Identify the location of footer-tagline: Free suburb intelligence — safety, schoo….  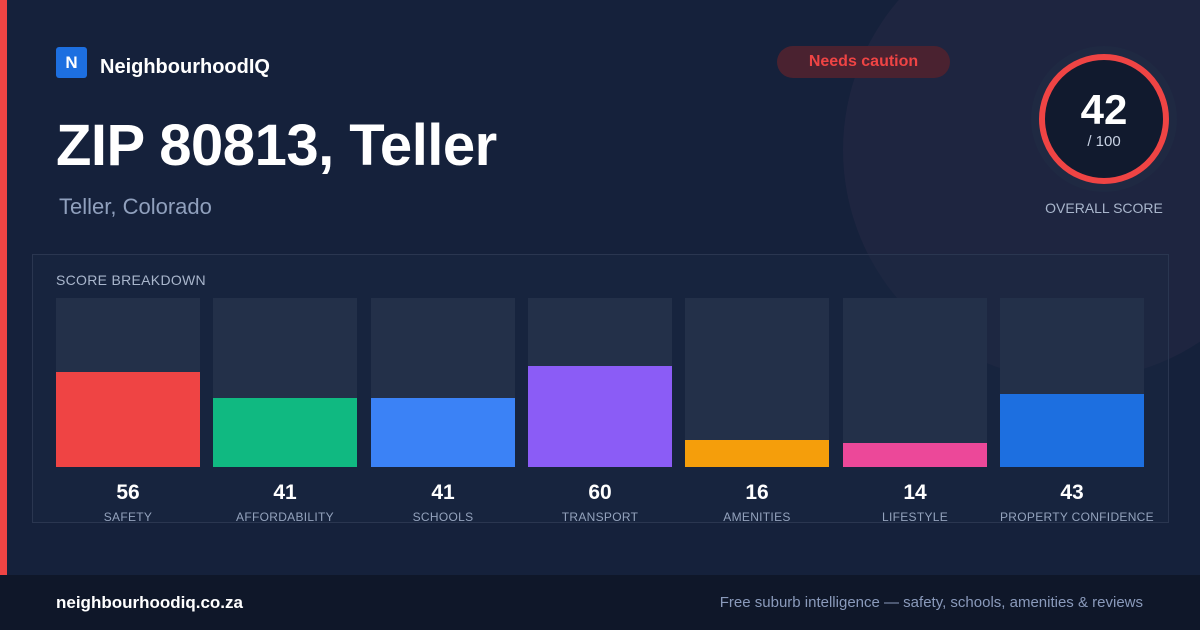
(931, 602).